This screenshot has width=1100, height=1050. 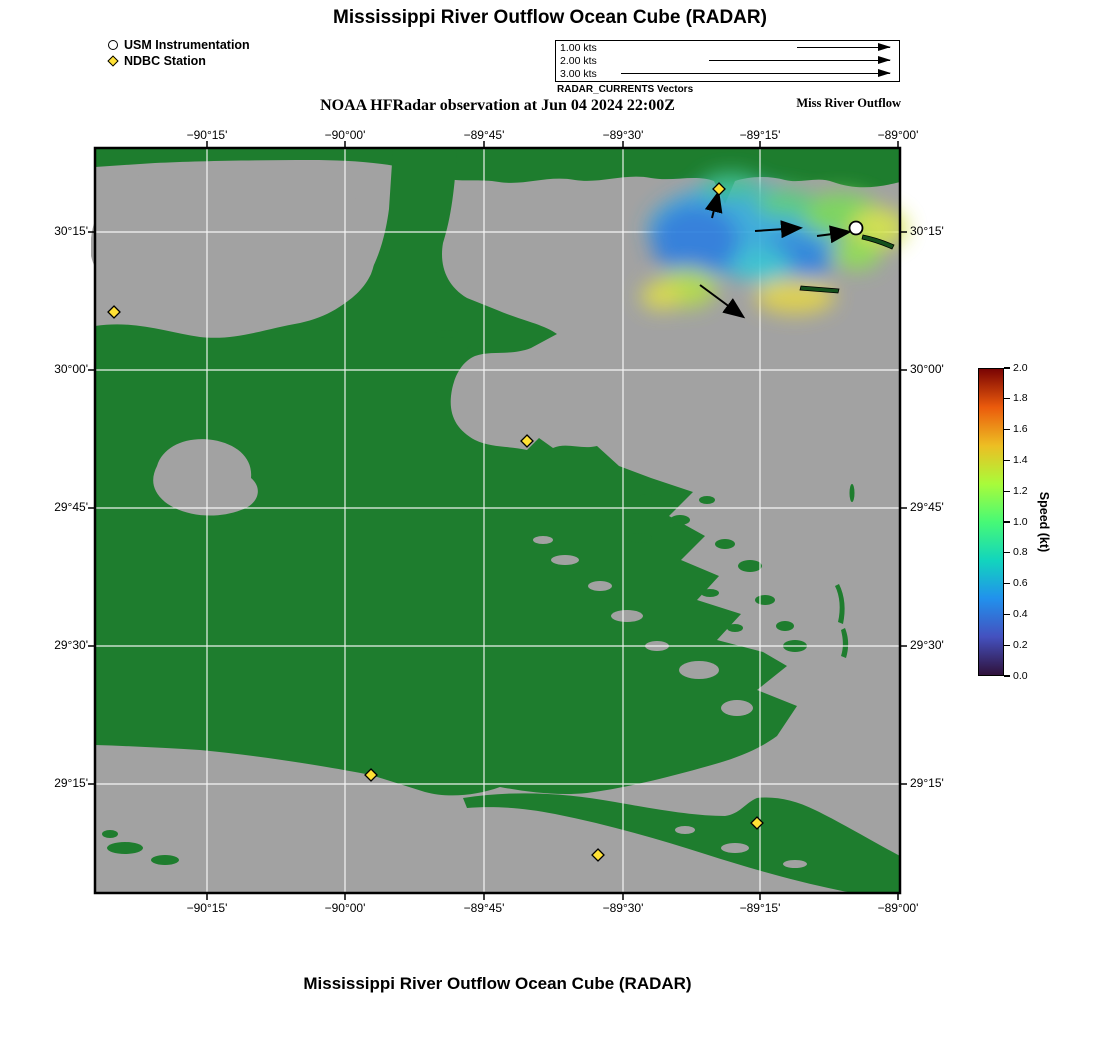 I want to click on colorbar-tick-label: 1.6, so click(x=1020, y=429).